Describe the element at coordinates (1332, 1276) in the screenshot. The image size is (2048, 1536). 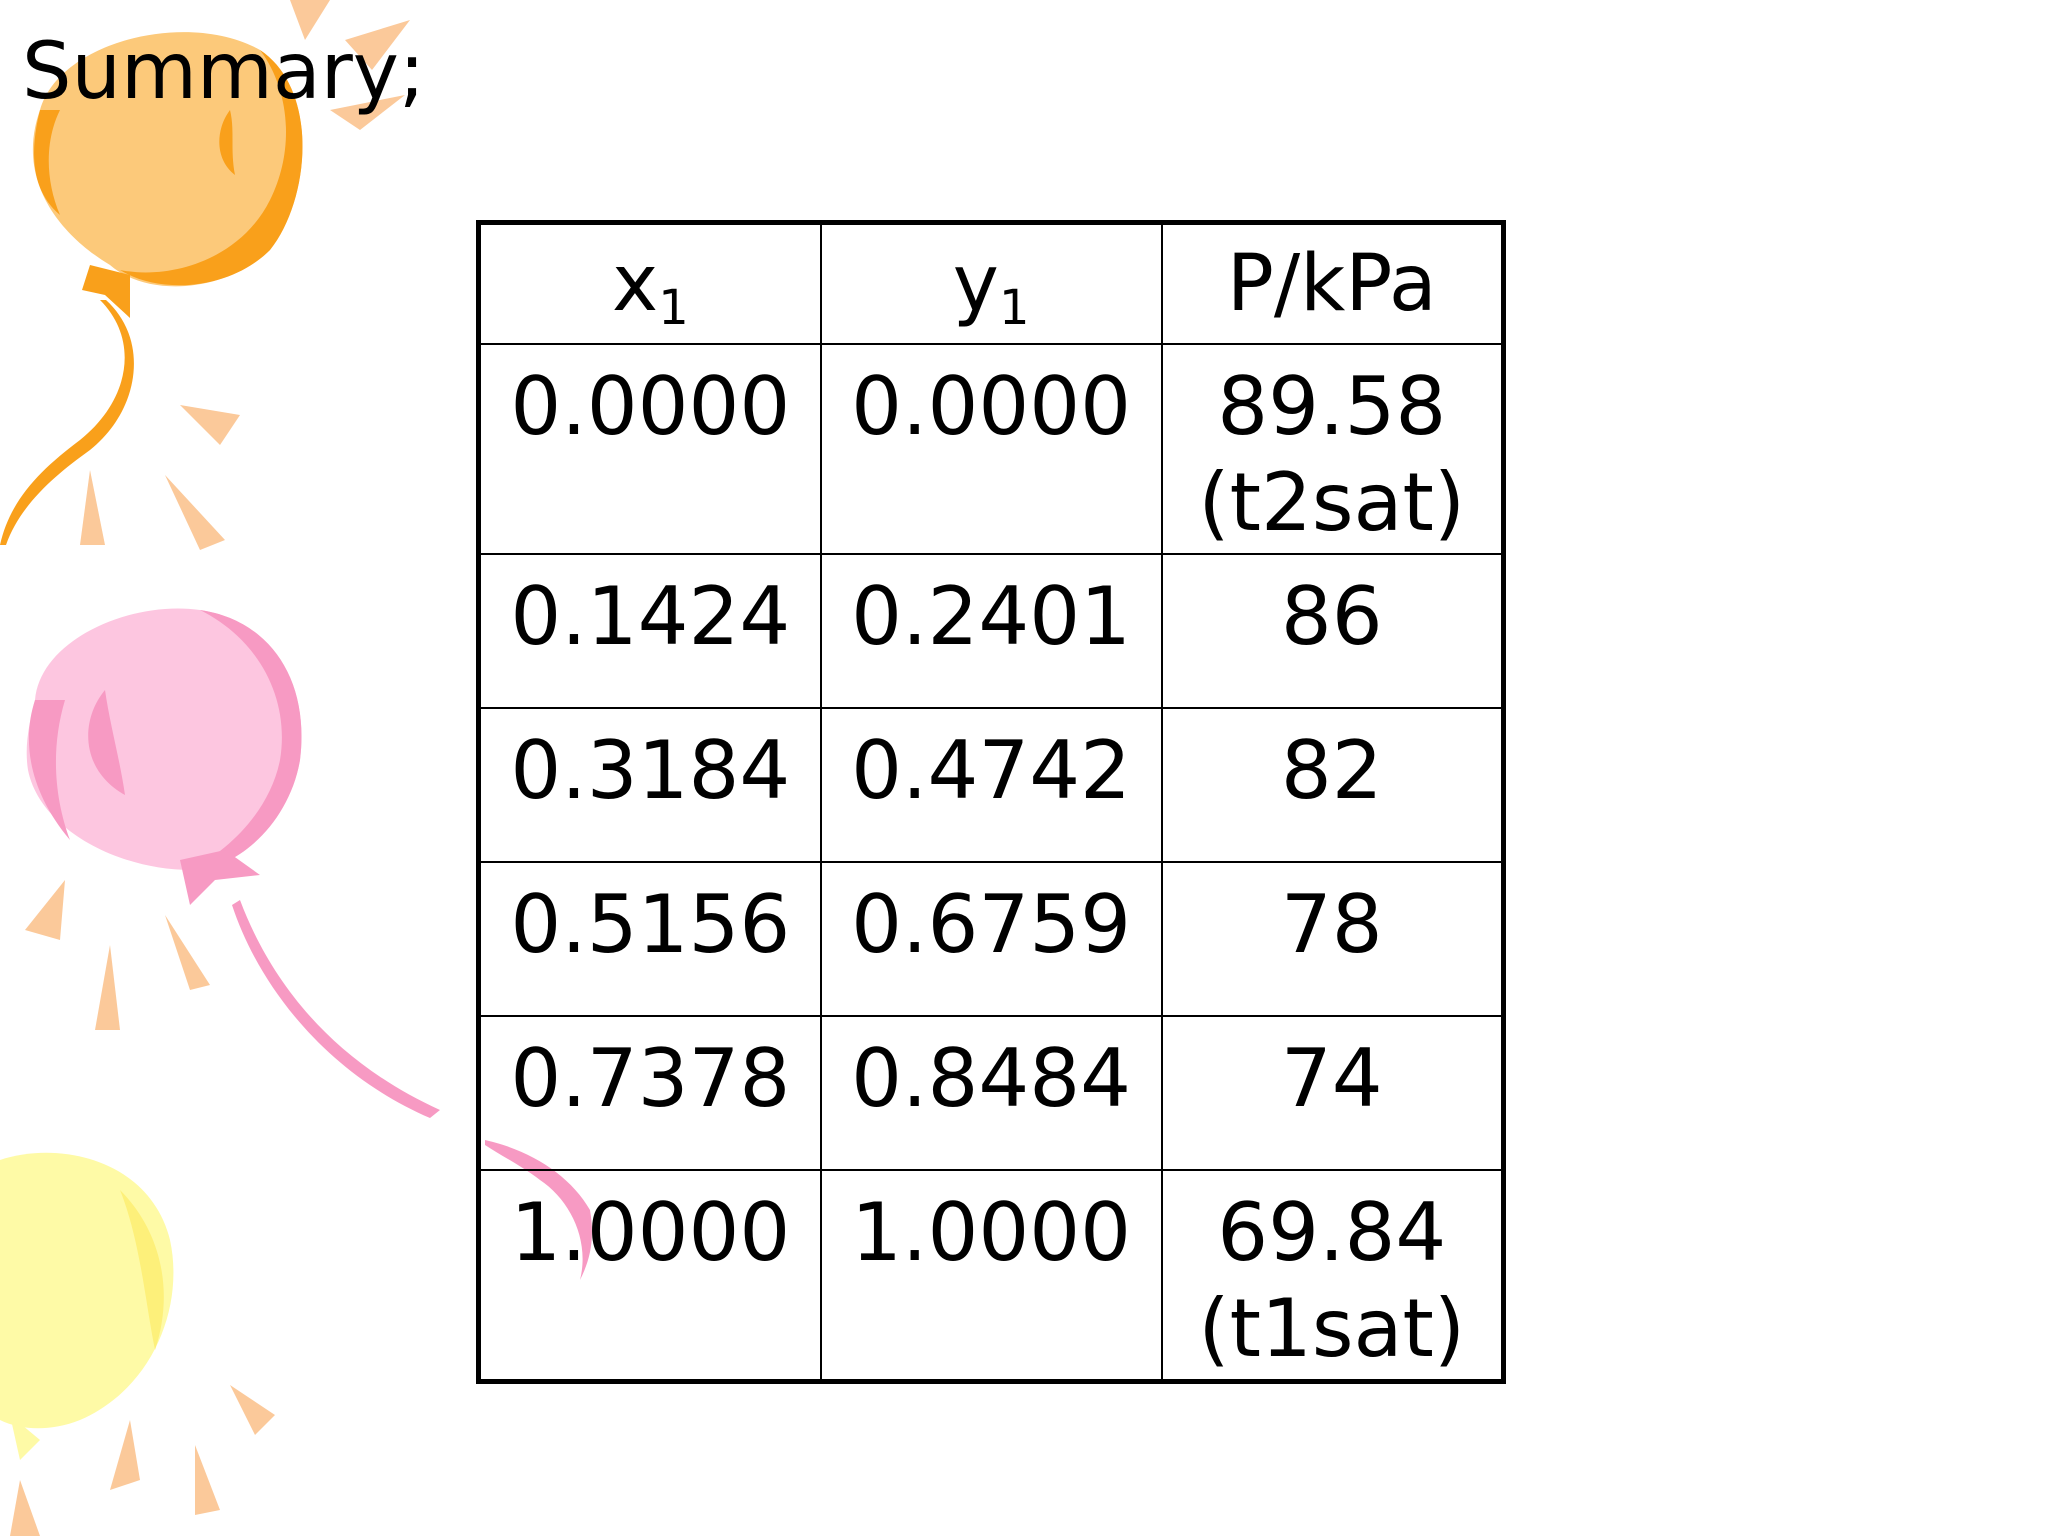
I see `cell-pressure: 69.84 (t1sat)` at that location.